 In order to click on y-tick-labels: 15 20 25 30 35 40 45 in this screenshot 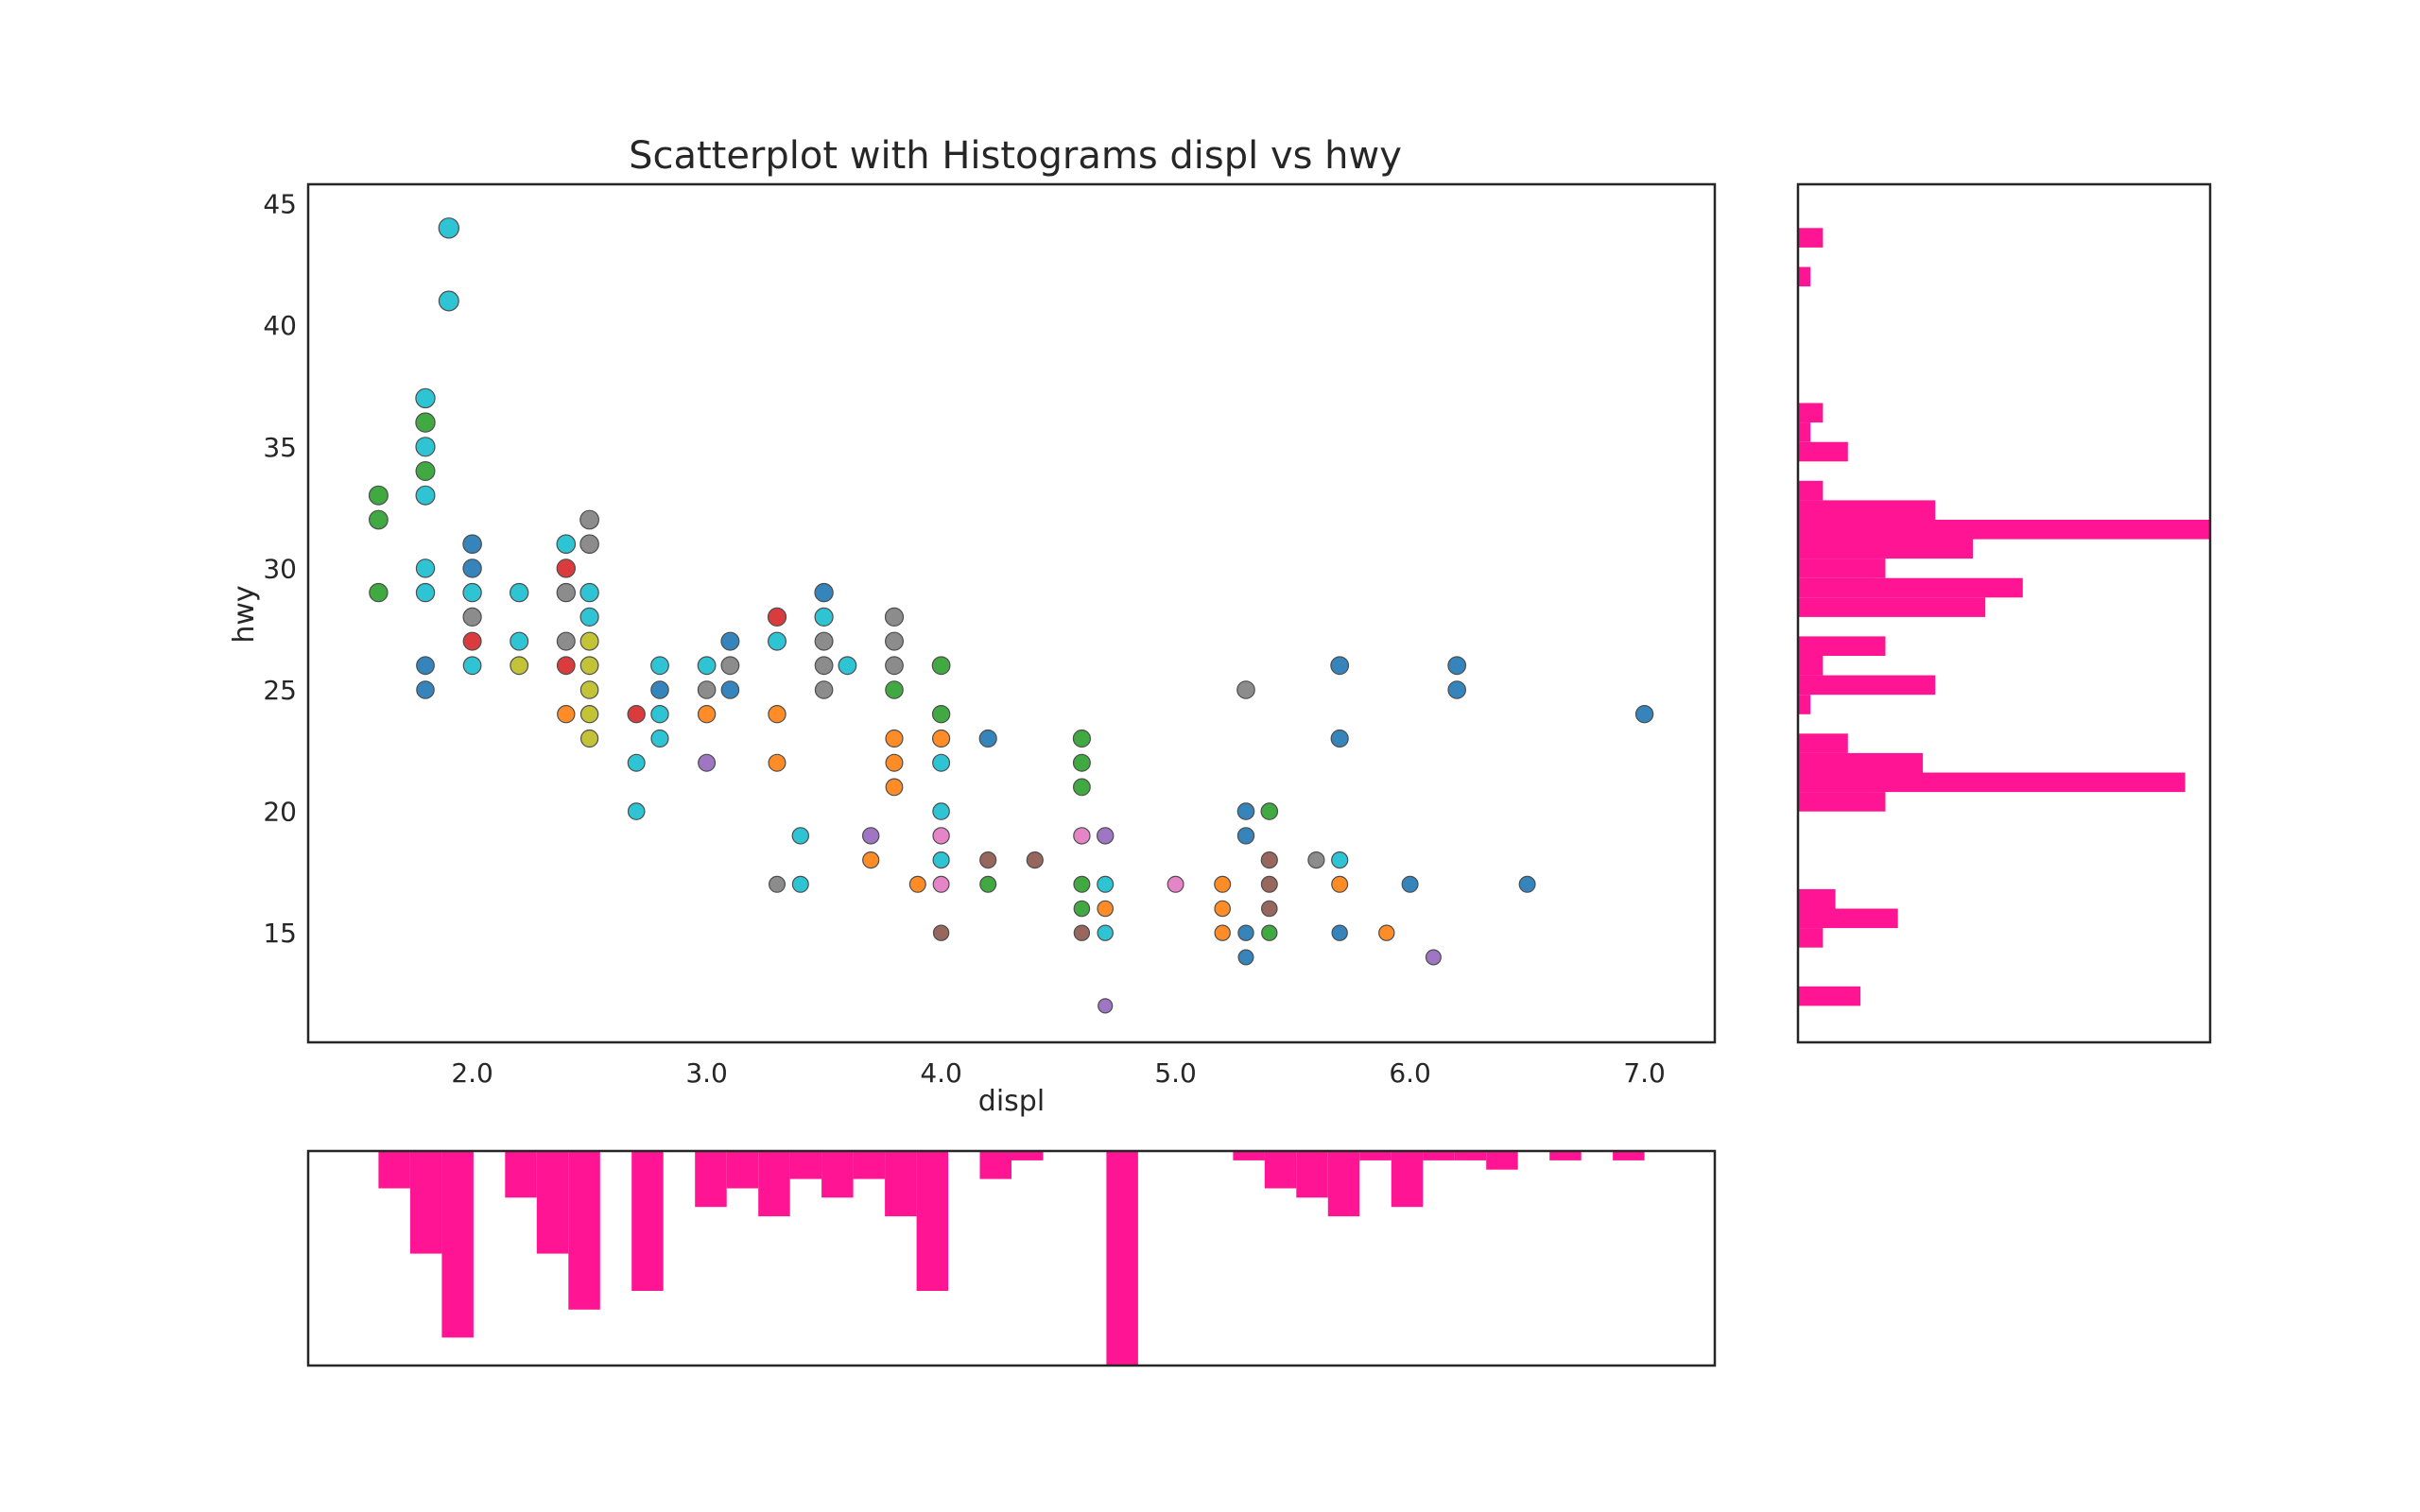, I will do `click(280, 569)`.